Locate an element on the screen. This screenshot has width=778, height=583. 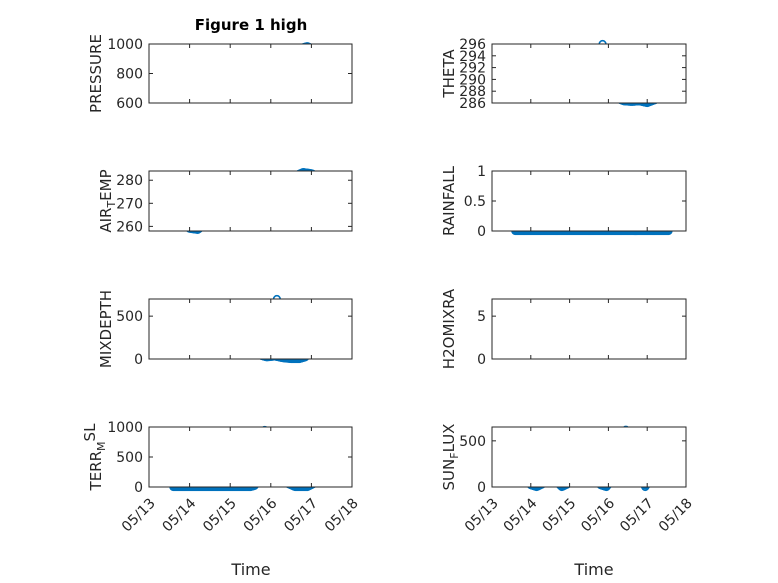
y-tick-label: 270 is located at coordinates (129, 204).